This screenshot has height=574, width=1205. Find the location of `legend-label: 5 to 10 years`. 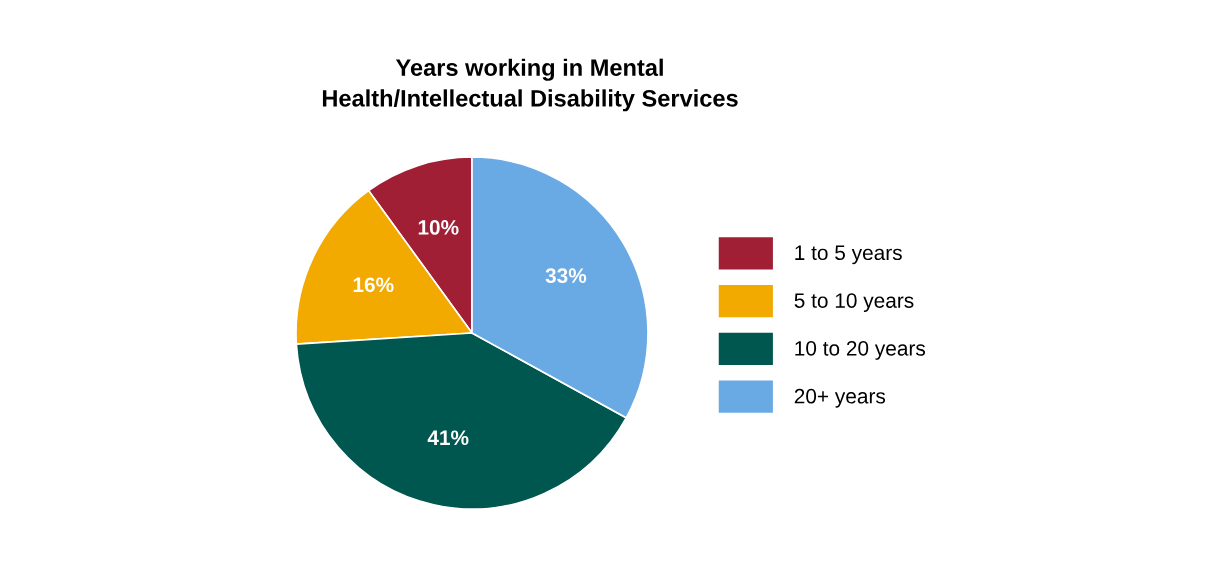

legend-label: 5 to 10 years is located at coordinates (854, 303).